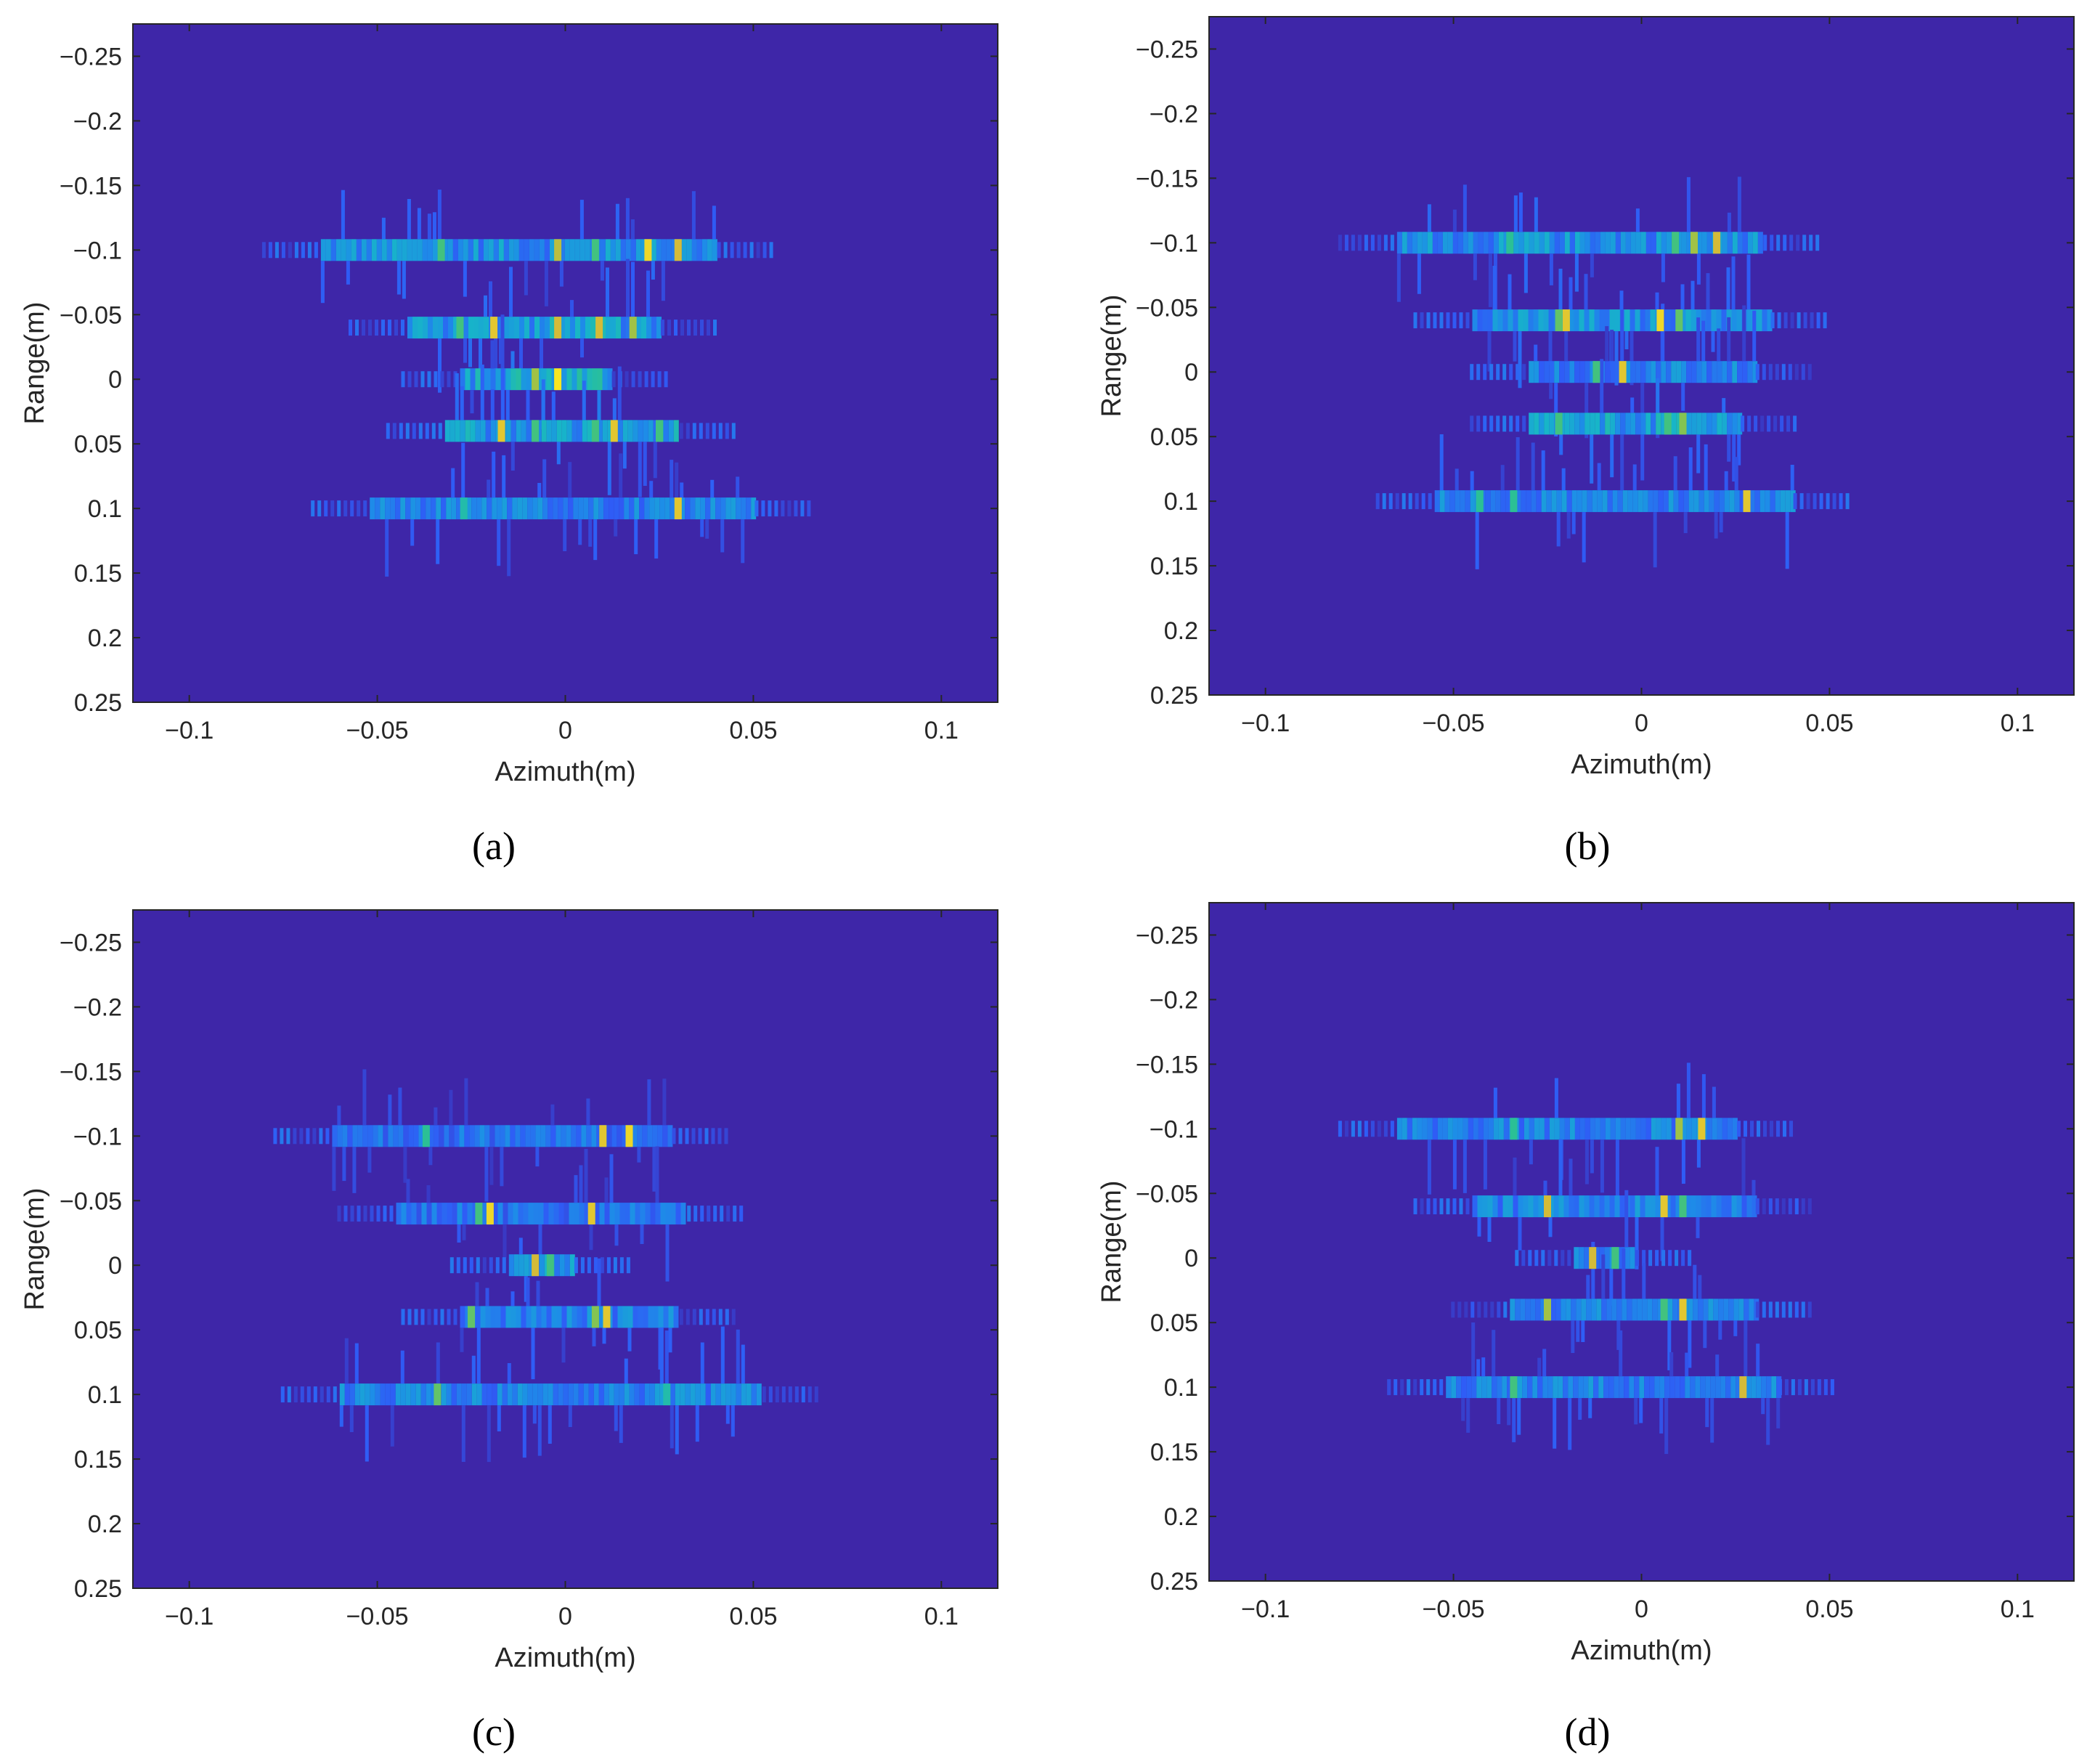  Describe the element at coordinates (105, 1395) in the screenshot. I see `y-tick-label: 0.1` at that location.